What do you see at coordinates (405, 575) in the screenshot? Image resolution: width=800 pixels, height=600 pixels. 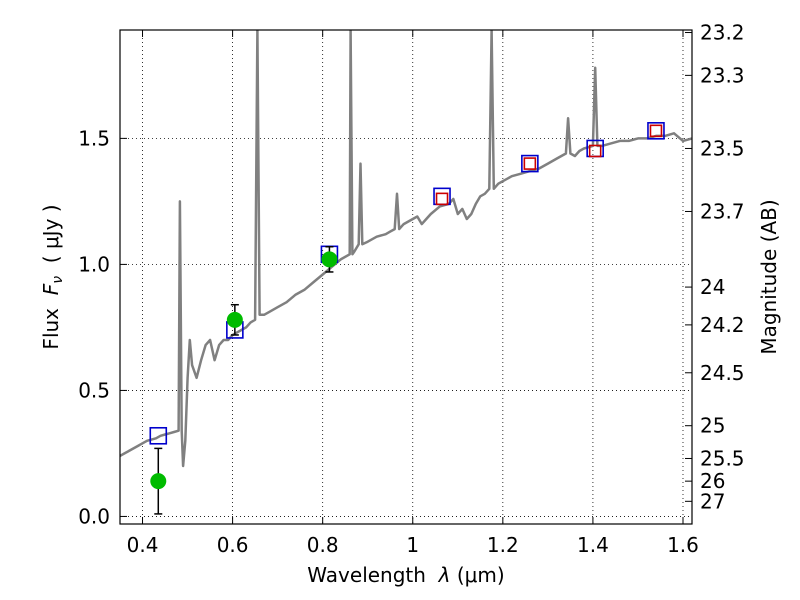 I see `x-axis-label: Wavelength λ (μm)` at bounding box center [405, 575].